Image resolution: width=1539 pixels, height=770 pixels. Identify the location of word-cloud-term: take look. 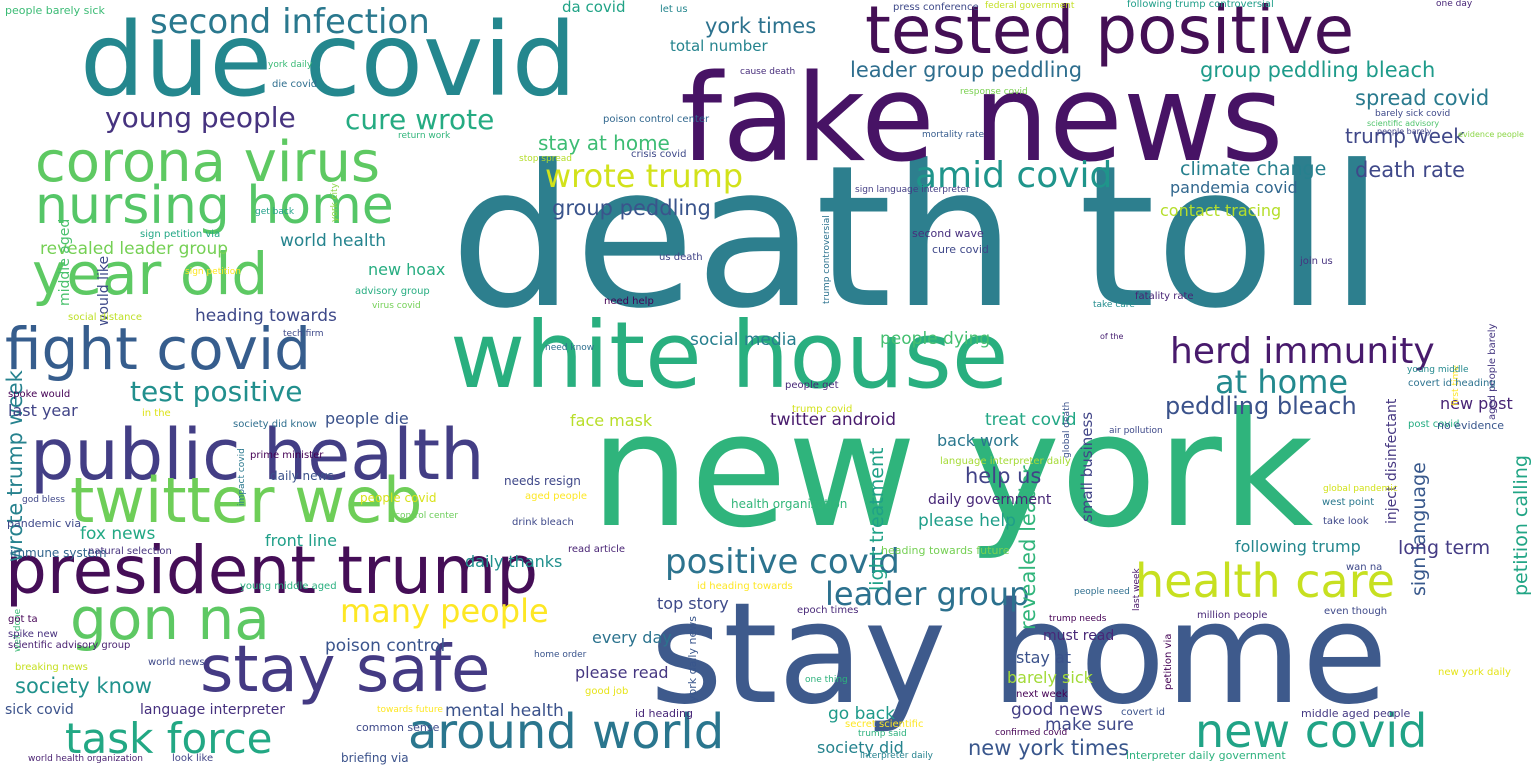
(1346, 521).